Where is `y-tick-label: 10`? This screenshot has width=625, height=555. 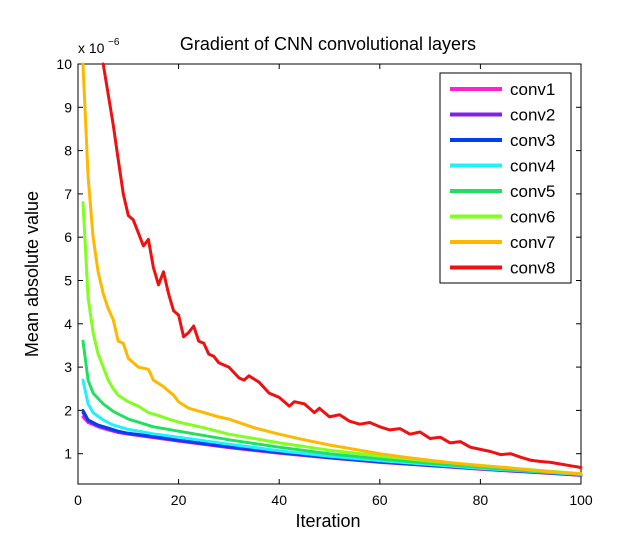
y-tick-label: 10 is located at coordinates (64, 64).